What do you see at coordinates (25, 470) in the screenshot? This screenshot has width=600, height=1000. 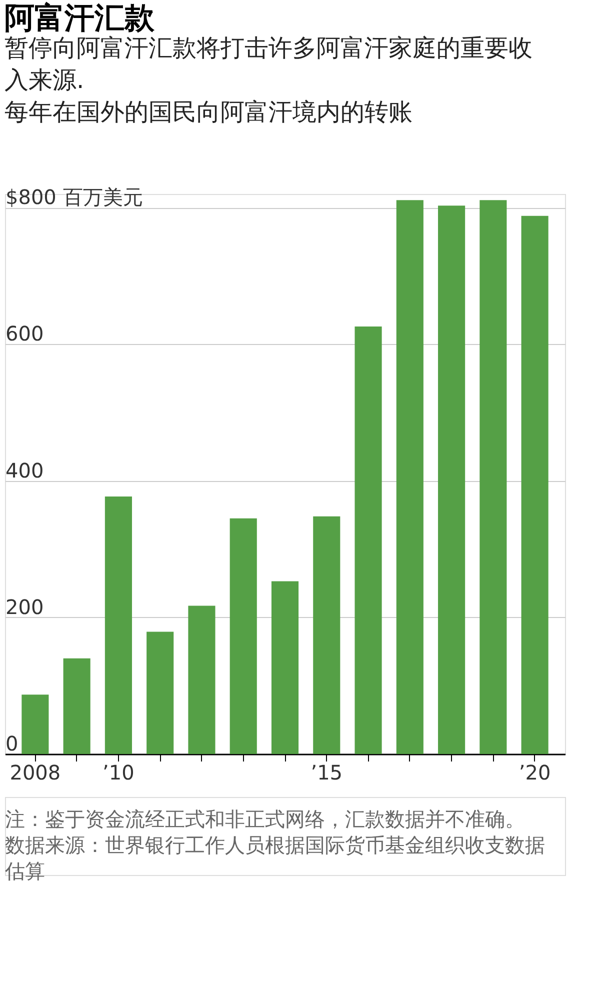 I see `y-tick-label: 400` at bounding box center [25, 470].